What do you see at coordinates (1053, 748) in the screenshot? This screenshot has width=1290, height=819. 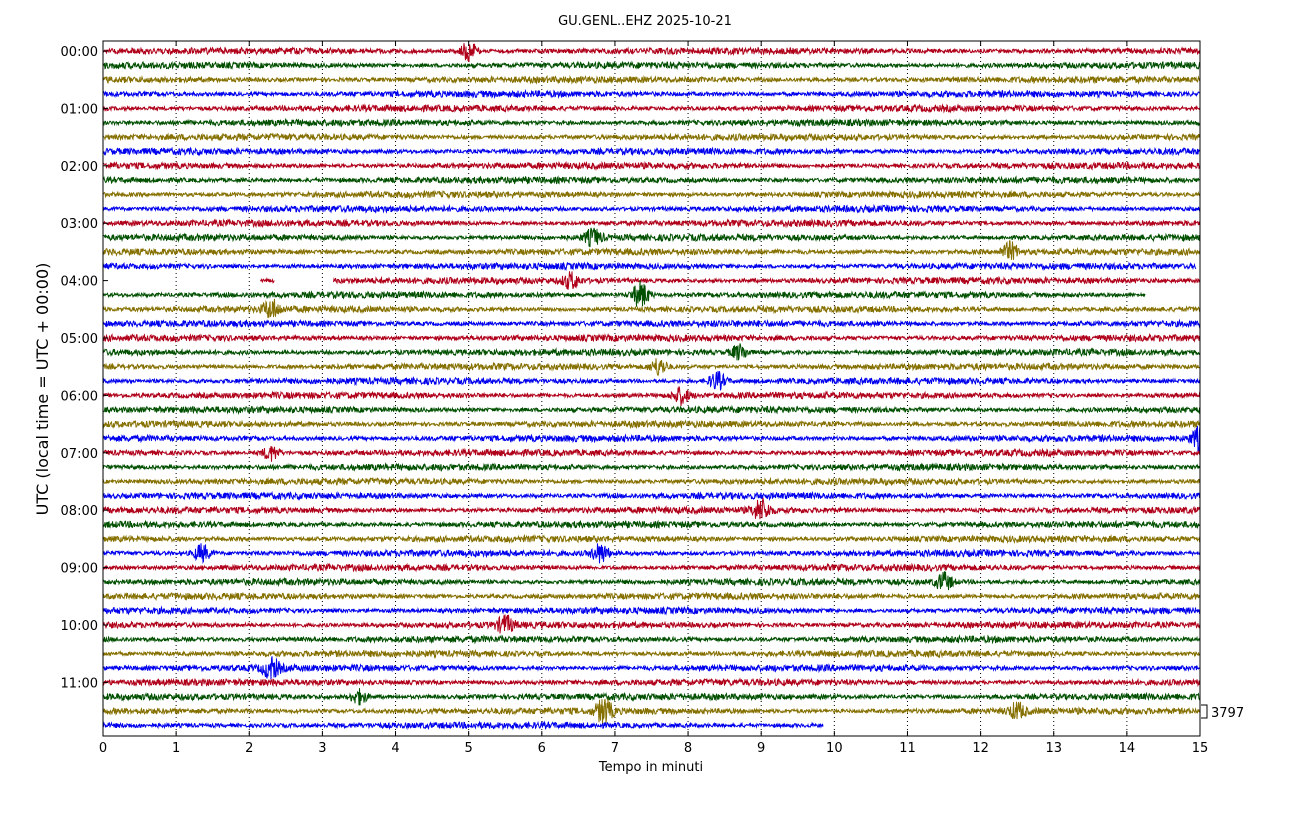 I see `x-tick-label: 13` at bounding box center [1053, 748].